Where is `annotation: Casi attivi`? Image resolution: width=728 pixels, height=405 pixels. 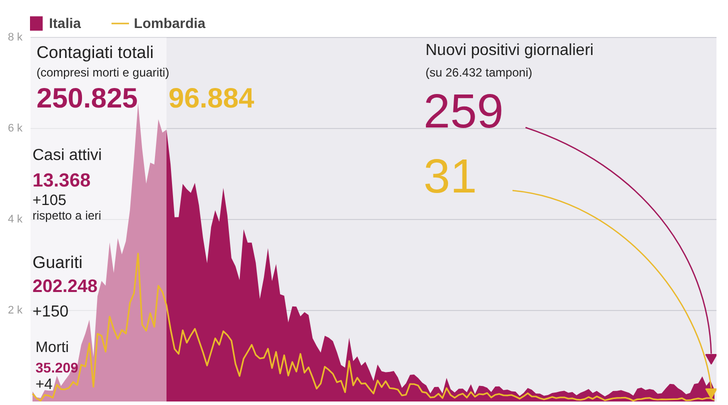 annotation: Casi attivi is located at coordinates (67, 155).